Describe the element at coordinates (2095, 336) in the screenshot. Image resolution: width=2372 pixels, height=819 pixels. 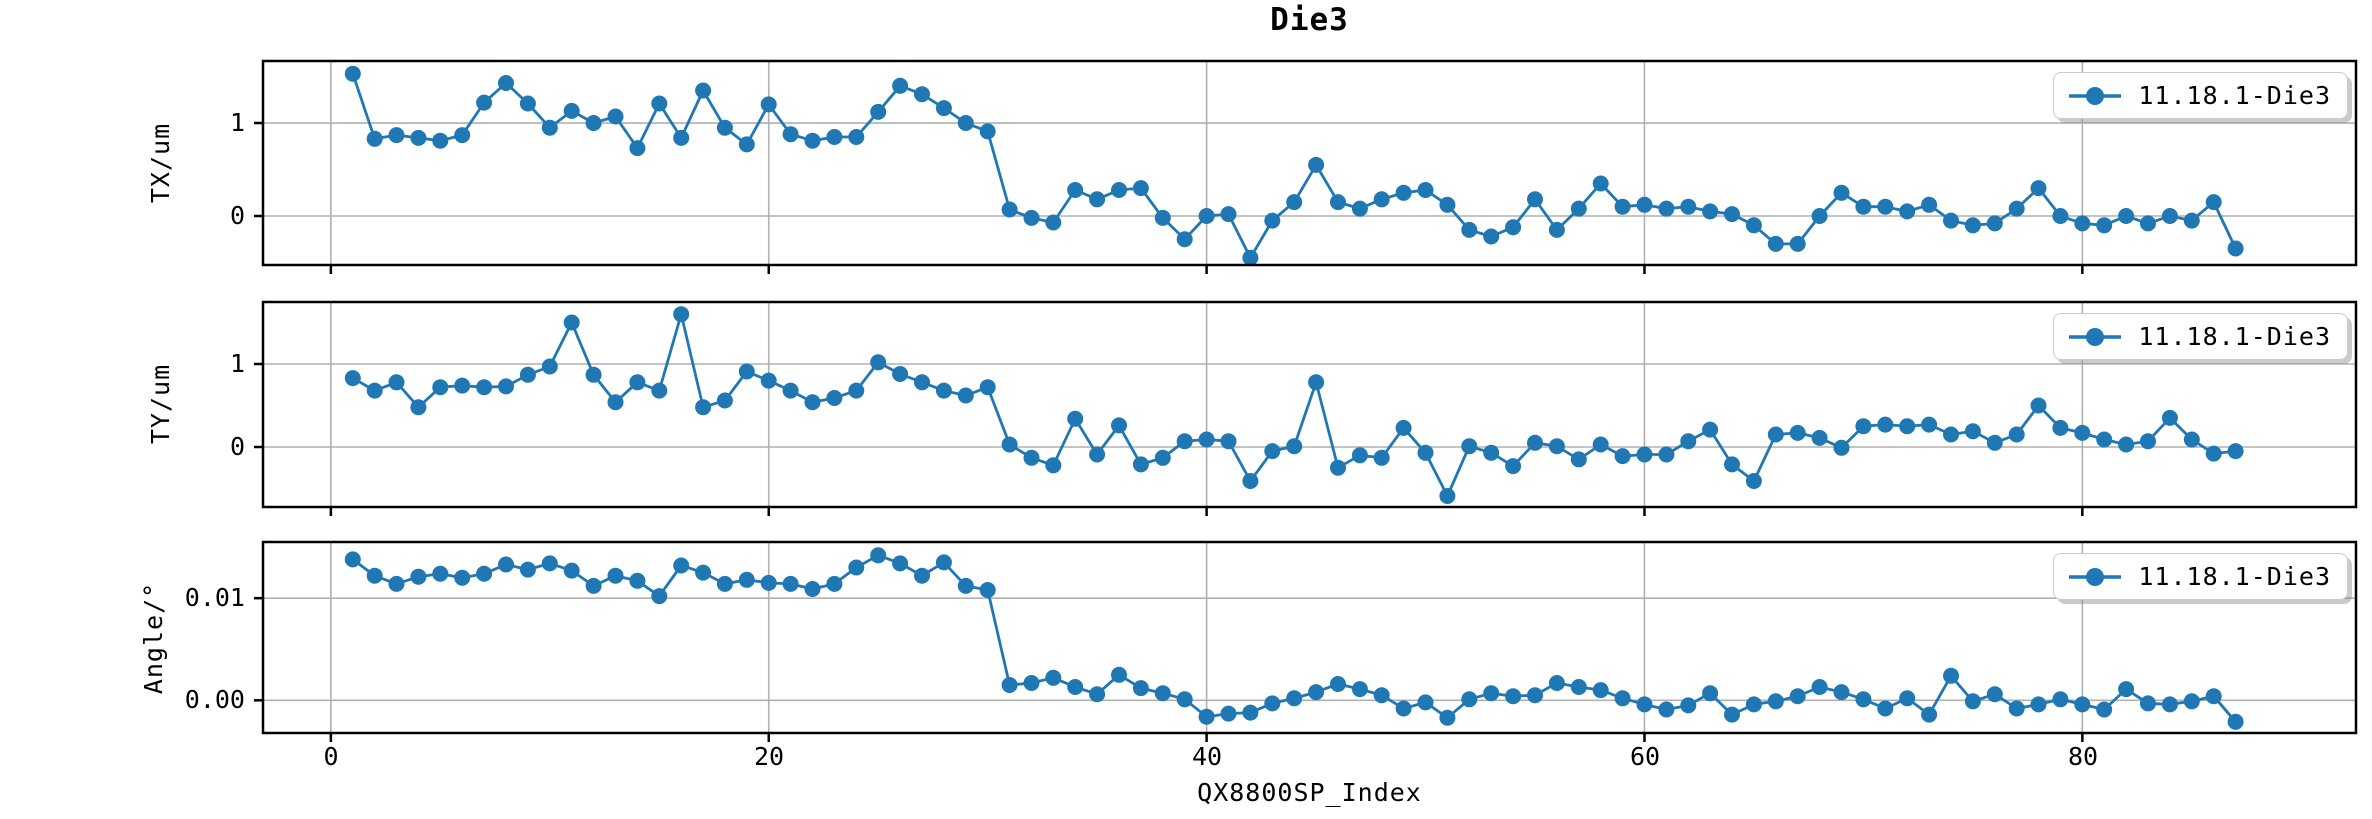
I see `legend-line-marker-icon` at that location.